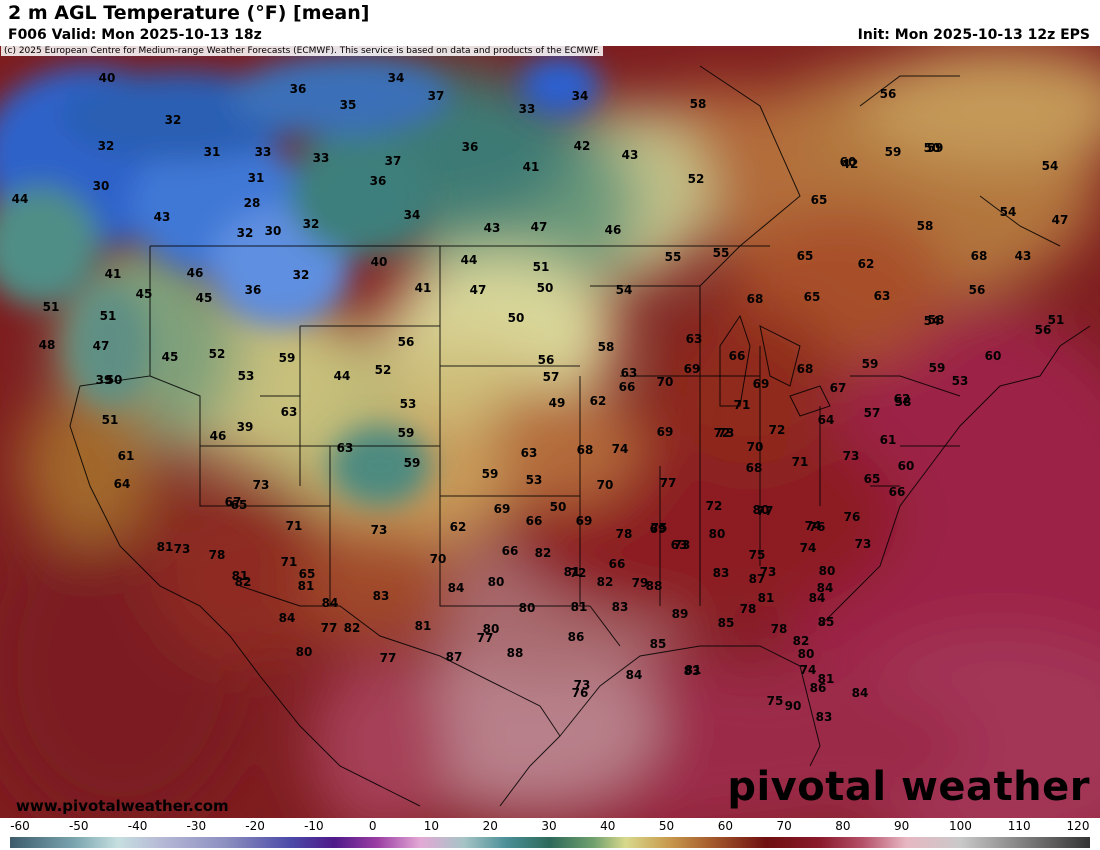 This screenshot has height=850, width=1100. What do you see at coordinates (104, 380) in the screenshot?
I see `temperature-value: 39` at bounding box center [104, 380].